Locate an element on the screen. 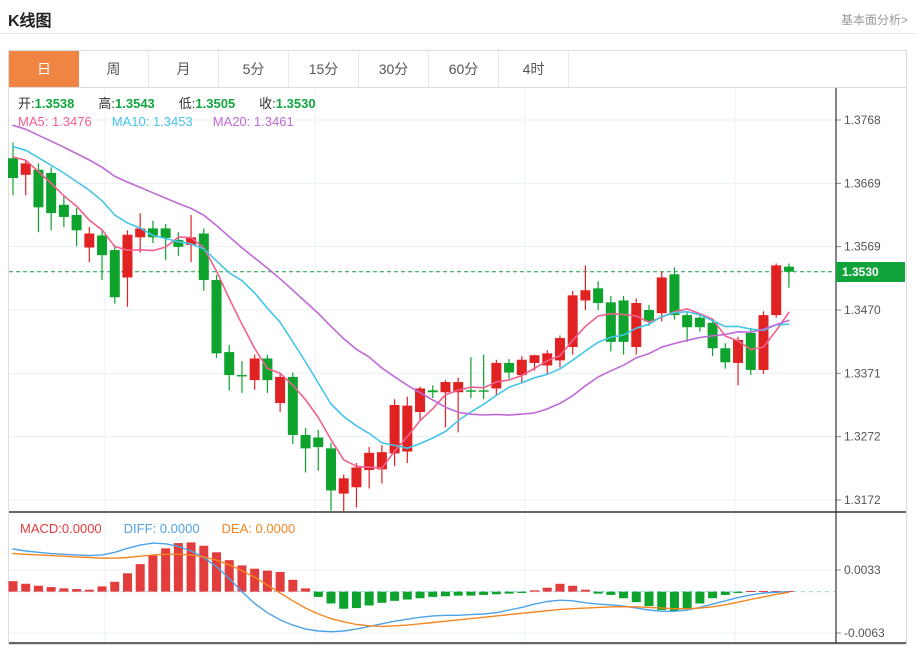 Image resolution: width=917 pixels, height=646 pixels. svg-text: 0.0033 is located at coordinates (862, 570).